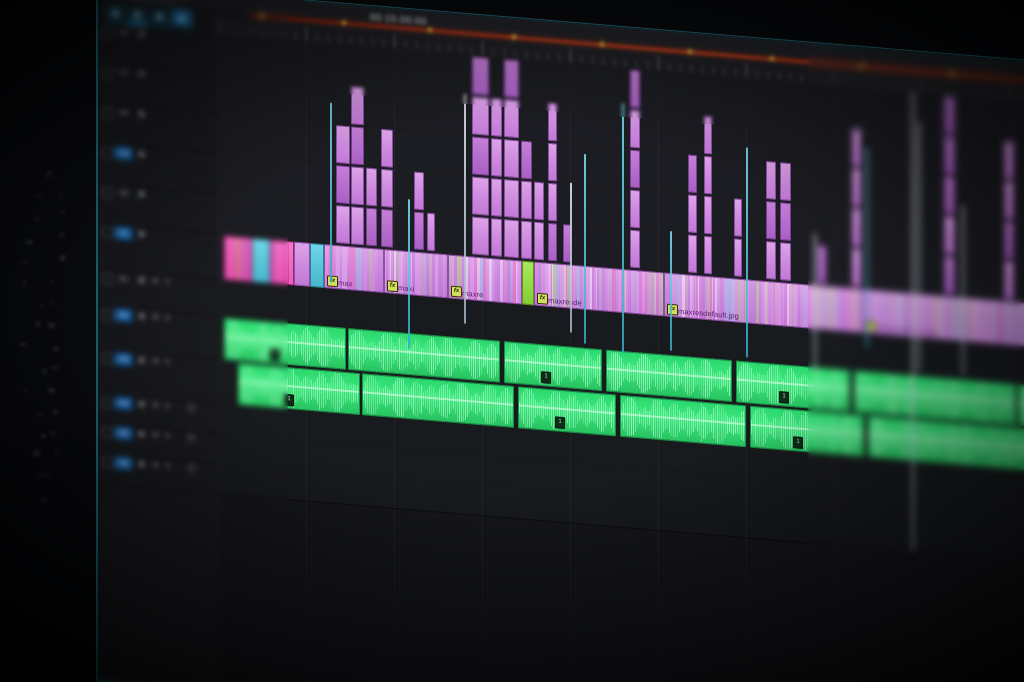 Image resolution: width=1024 pixels, height=682 pixels. I want to click on mute-button-a5: M, so click(155, 435).